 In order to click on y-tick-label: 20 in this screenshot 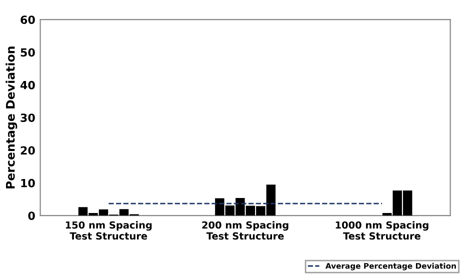, I will do `click(27, 150)`.